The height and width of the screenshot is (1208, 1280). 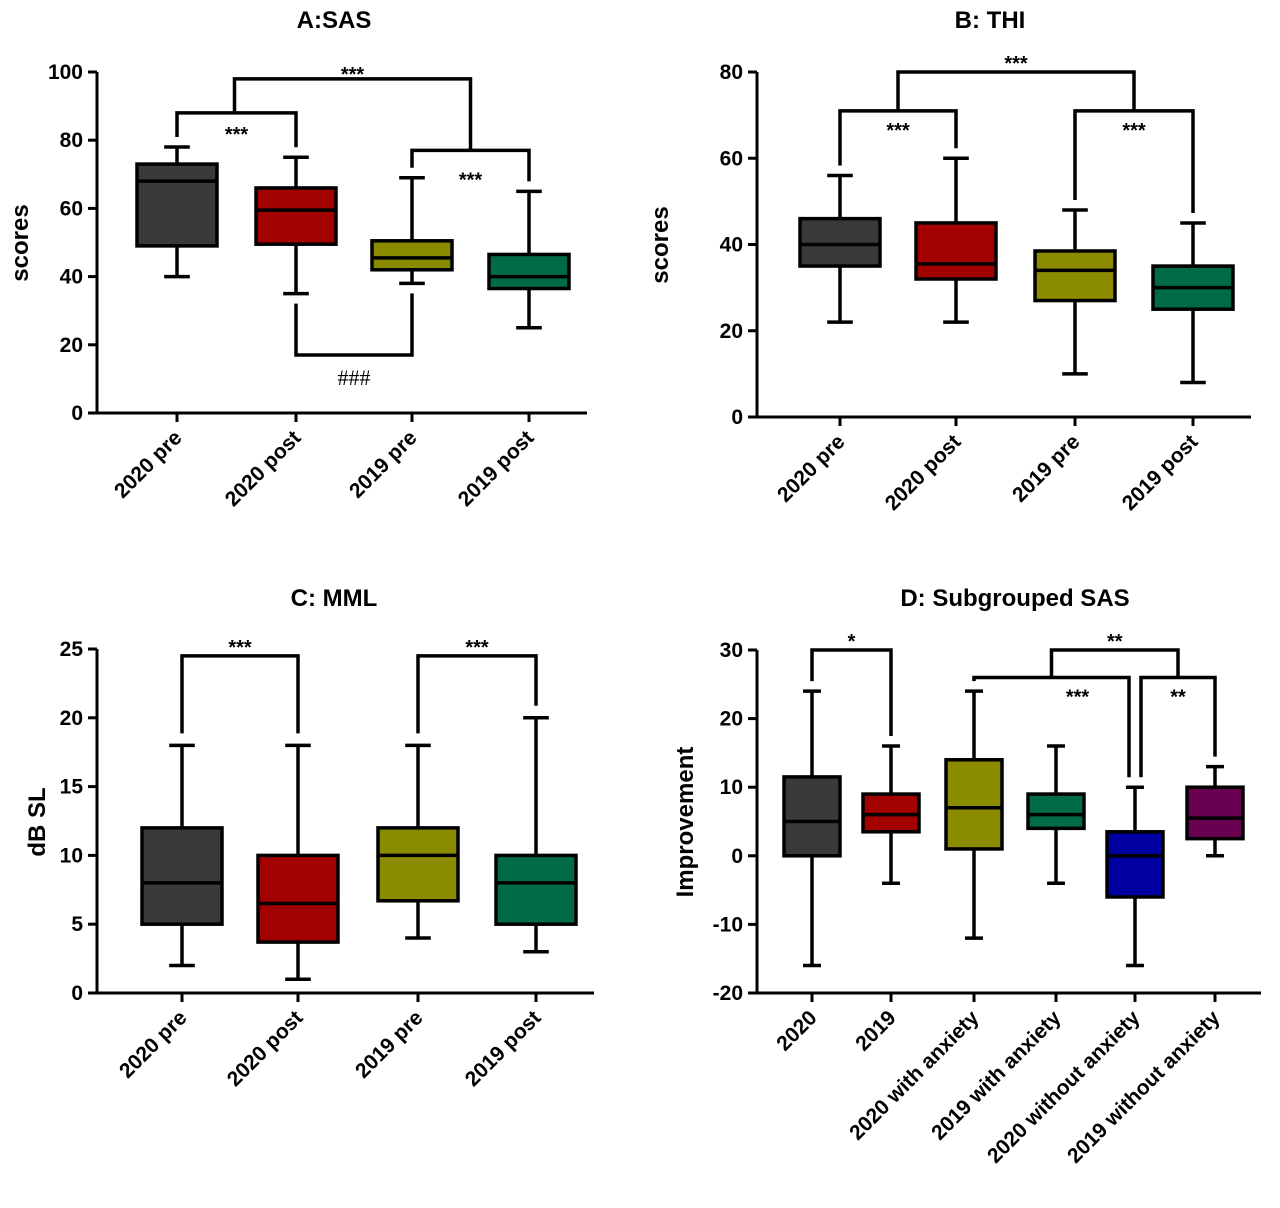 What do you see at coordinates (875, 1030) in the screenshot?
I see `x-tick-label: 2019` at bounding box center [875, 1030].